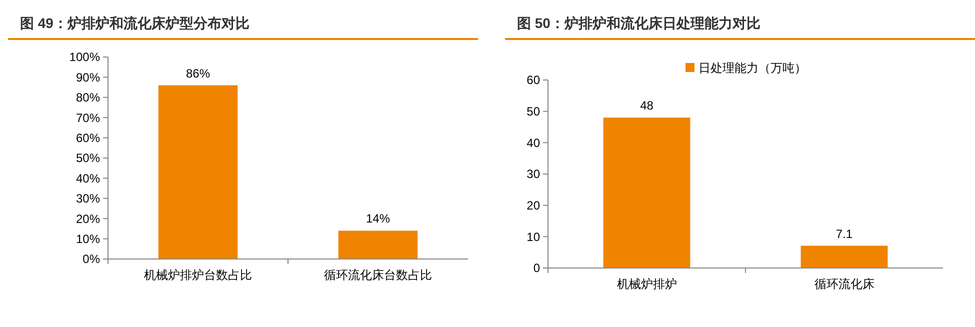 The height and width of the screenshot is (327, 975). What do you see at coordinates (378, 275) in the screenshot?
I see `x-tick-label: 循环流化床台数占比` at bounding box center [378, 275].